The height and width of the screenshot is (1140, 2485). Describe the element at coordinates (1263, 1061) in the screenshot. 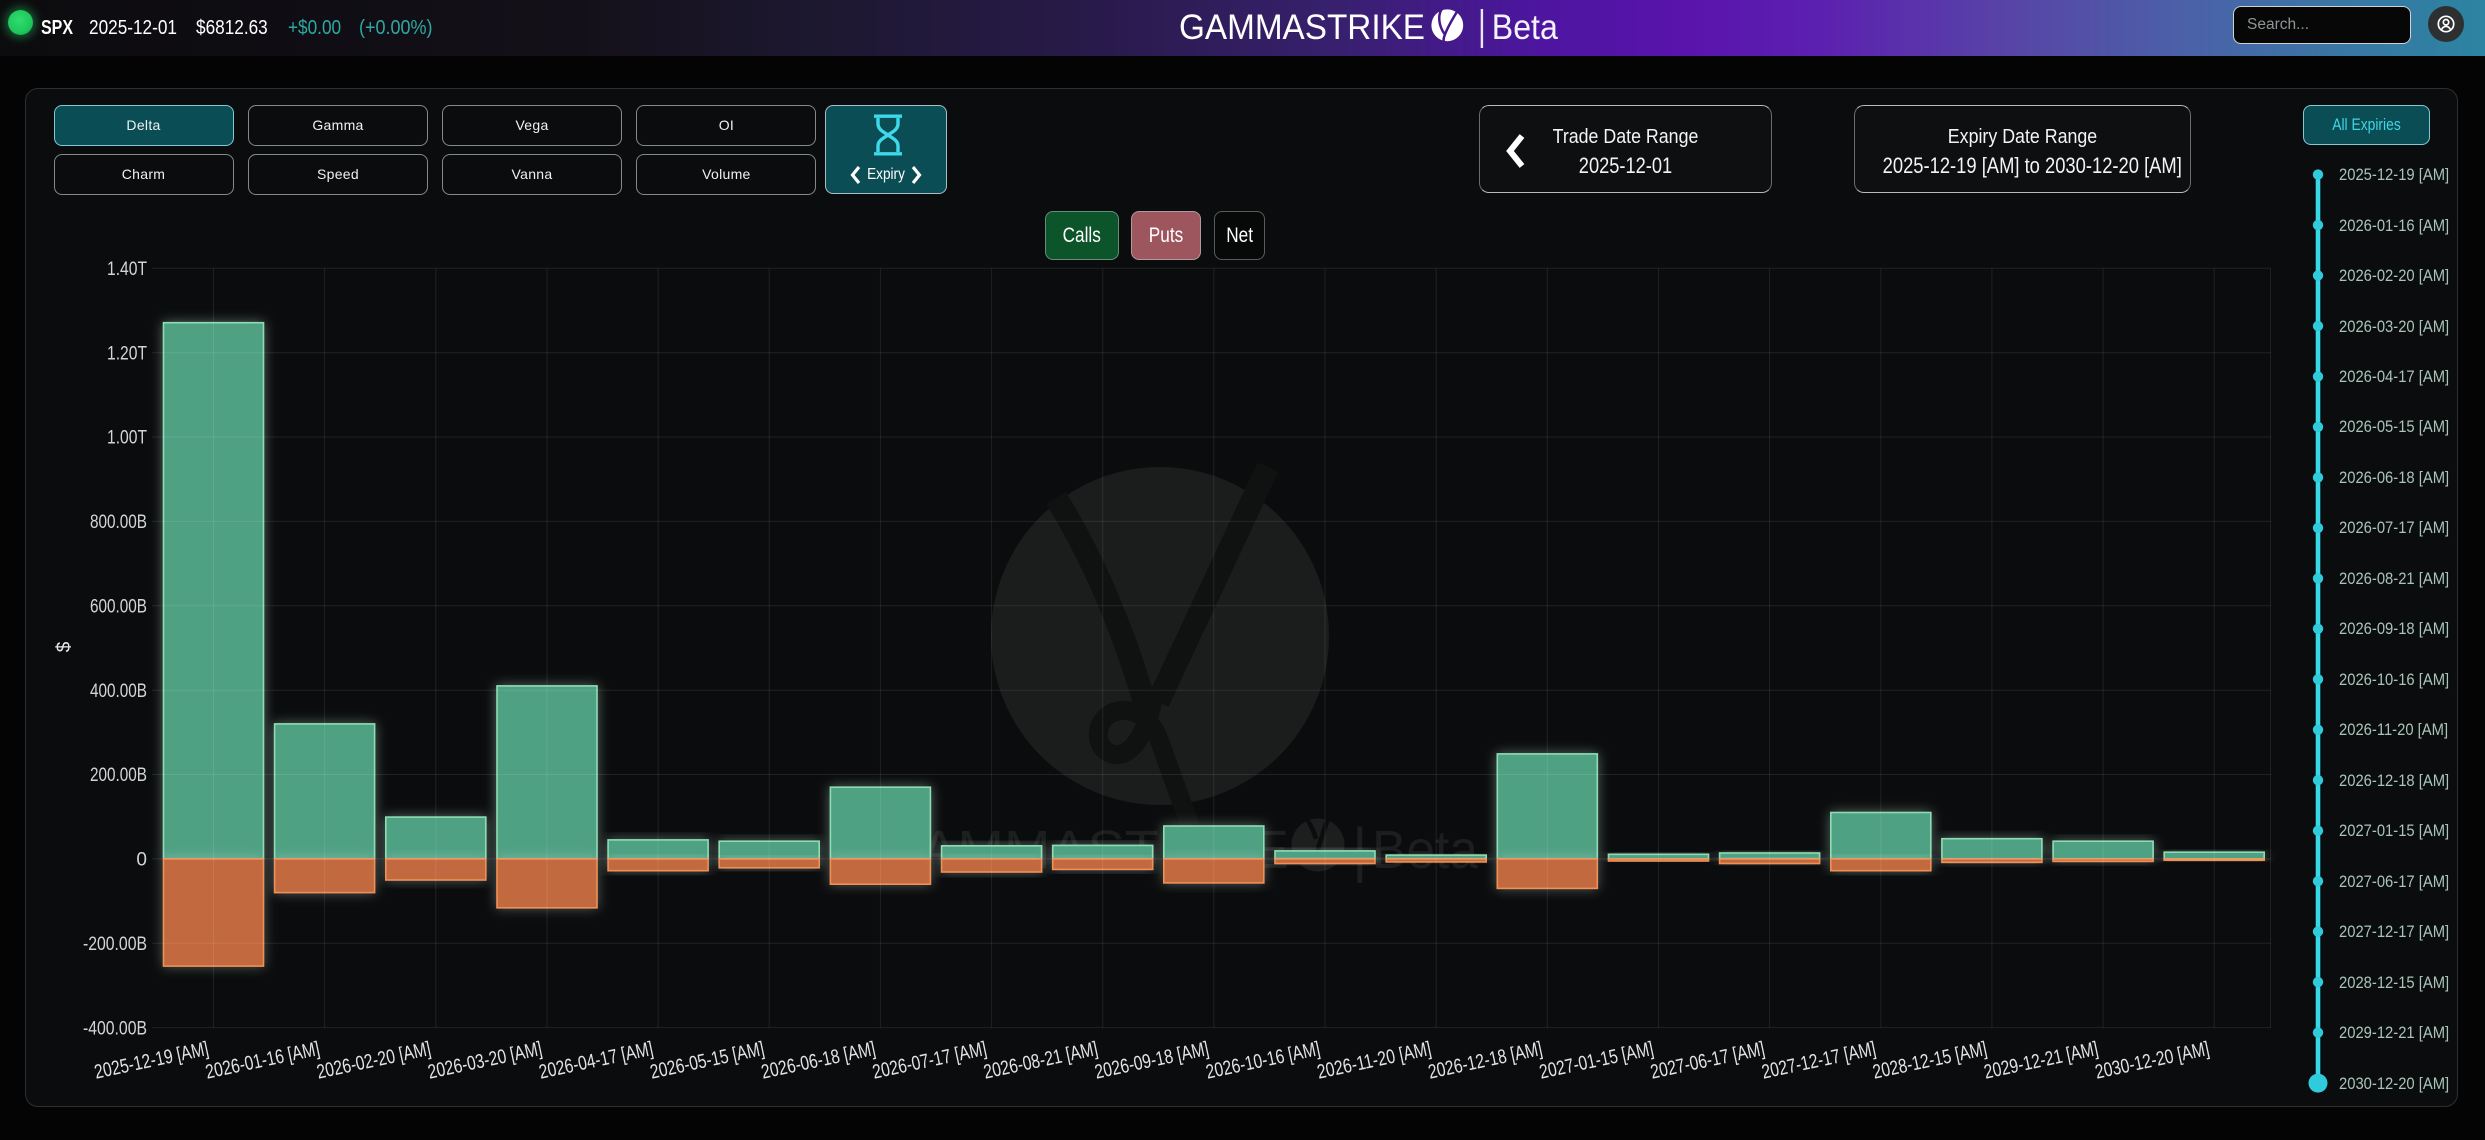

I see `svg-text: 2026-10-16 [AM]` at that location.